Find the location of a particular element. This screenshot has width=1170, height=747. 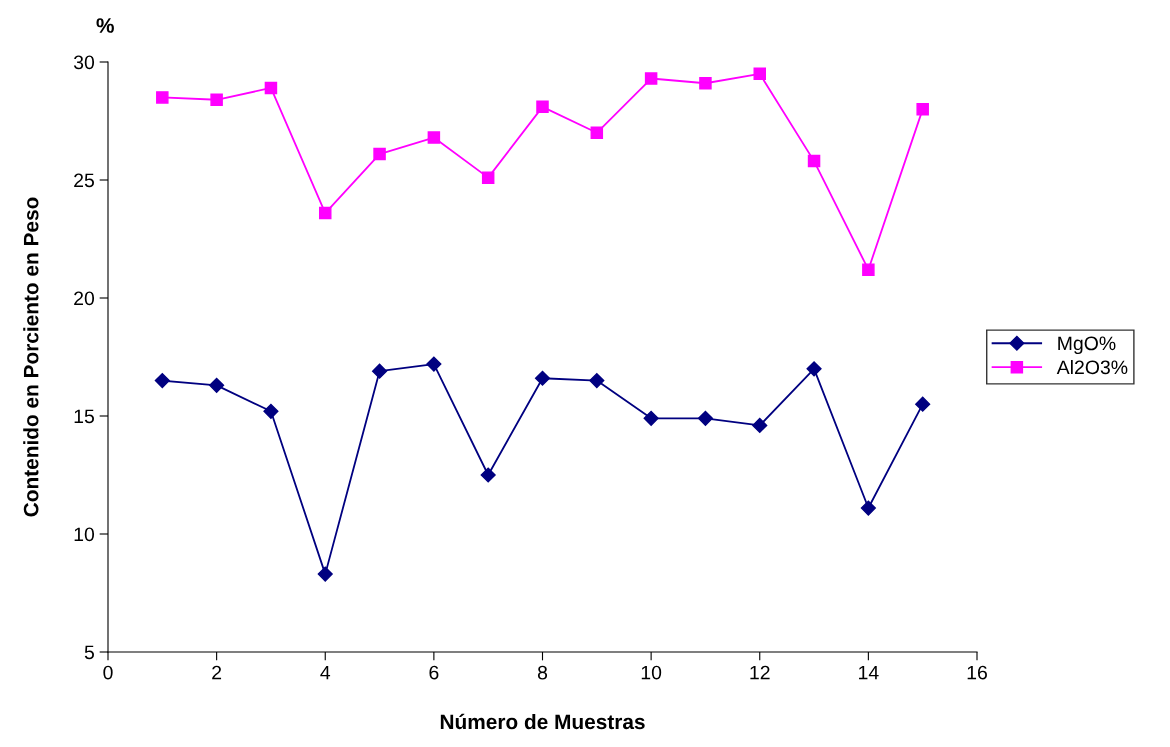

x-tick-label: 4 is located at coordinates (325, 672).